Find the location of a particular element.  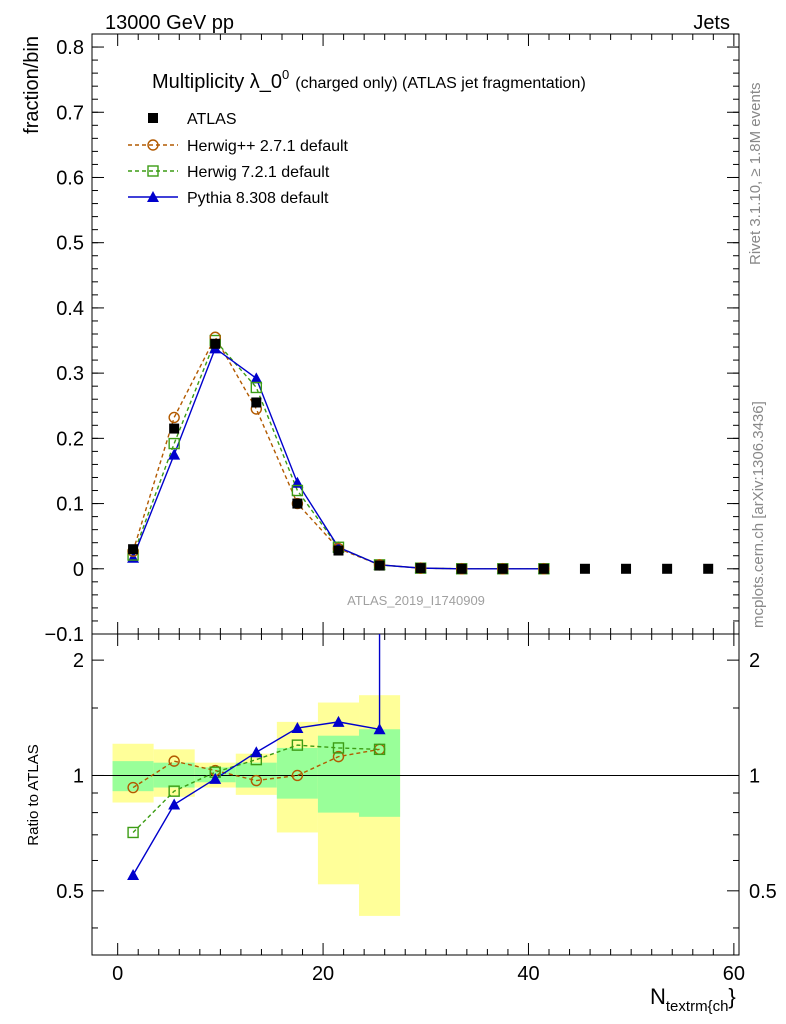

main-y-tick-label: 0.4 is located at coordinates (70, 309).